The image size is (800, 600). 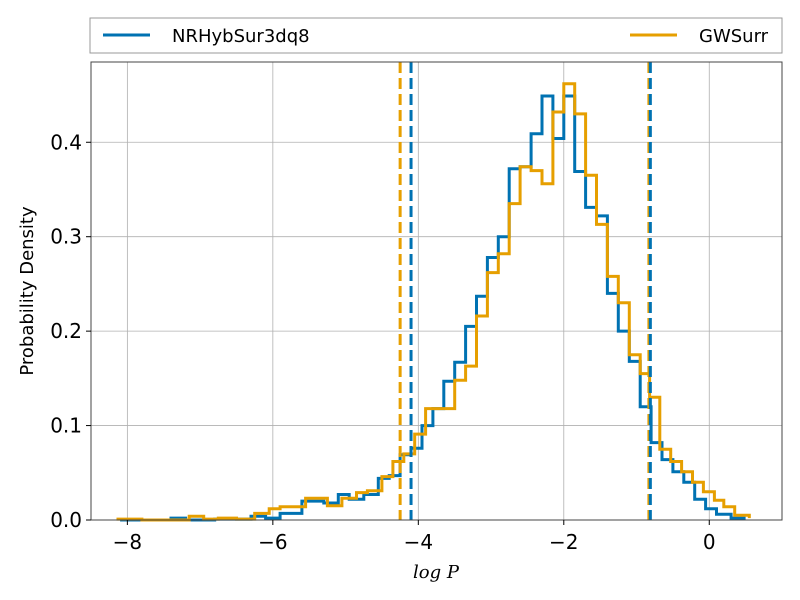 What do you see at coordinates (66, 142) in the screenshot?
I see `y-tick-label: 0.4` at bounding box center [66, 142].